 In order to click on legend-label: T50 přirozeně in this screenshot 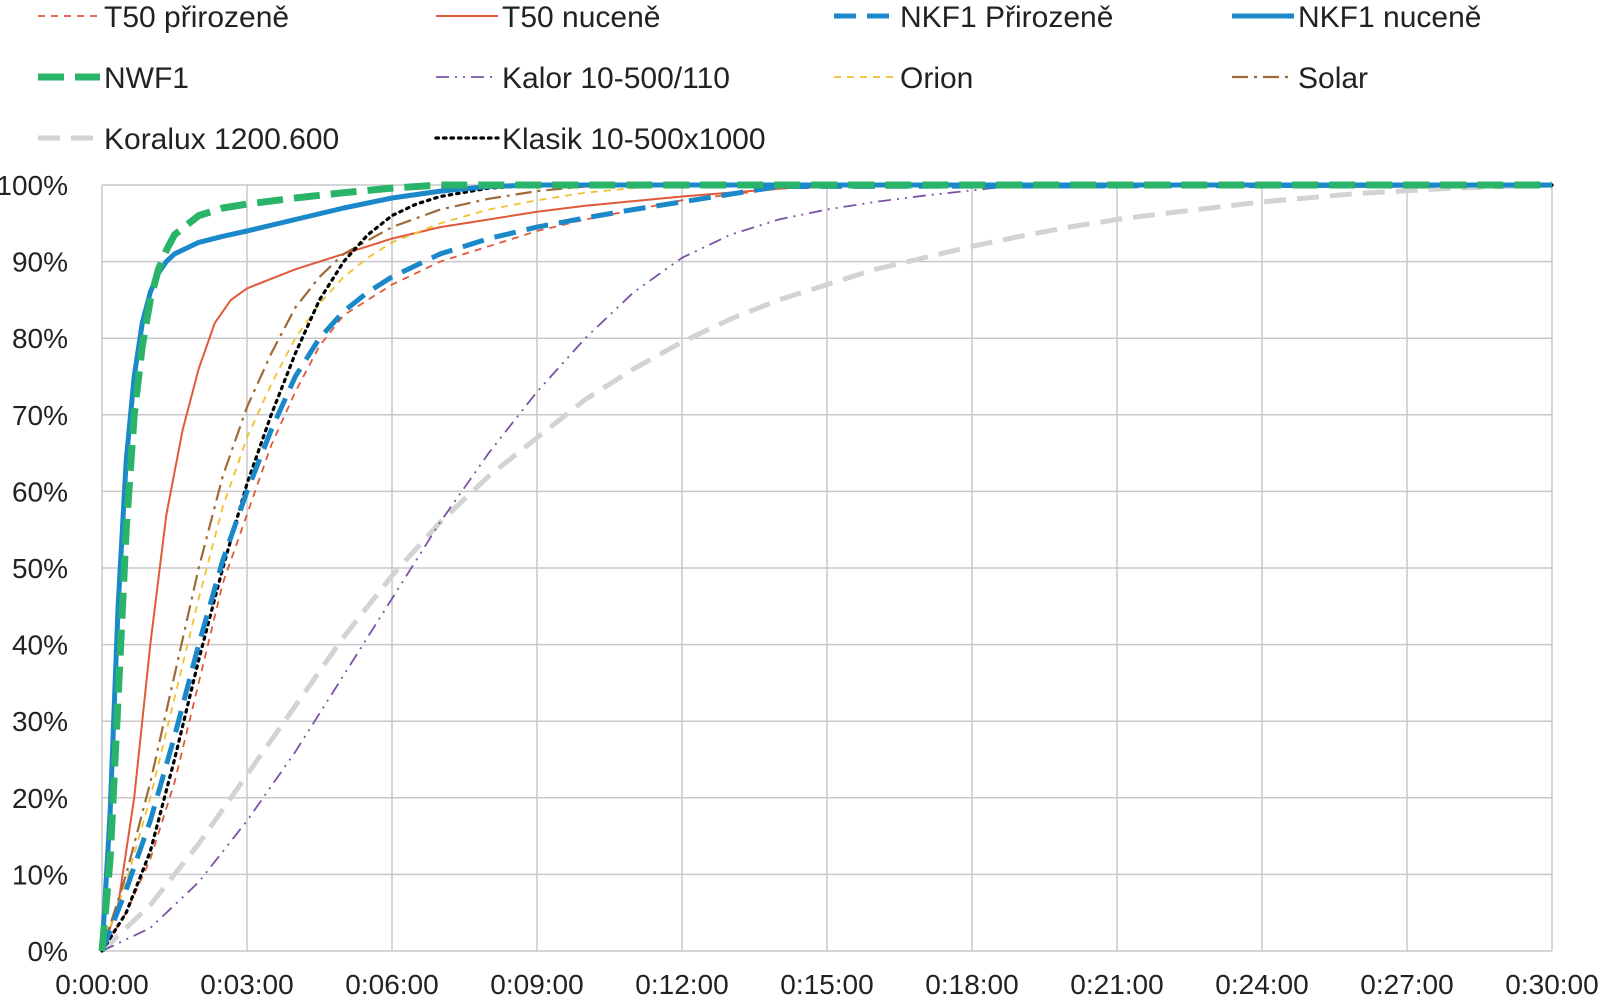, I will do `click(196, 17)`.